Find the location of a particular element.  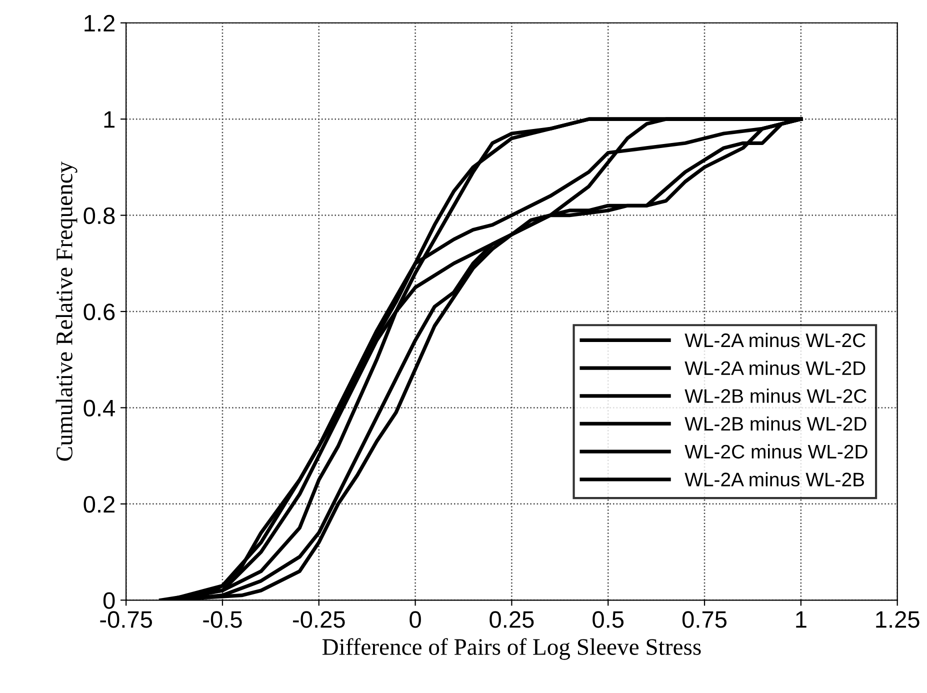

x-tick-label: 1 is located at coordinates (801, 619).